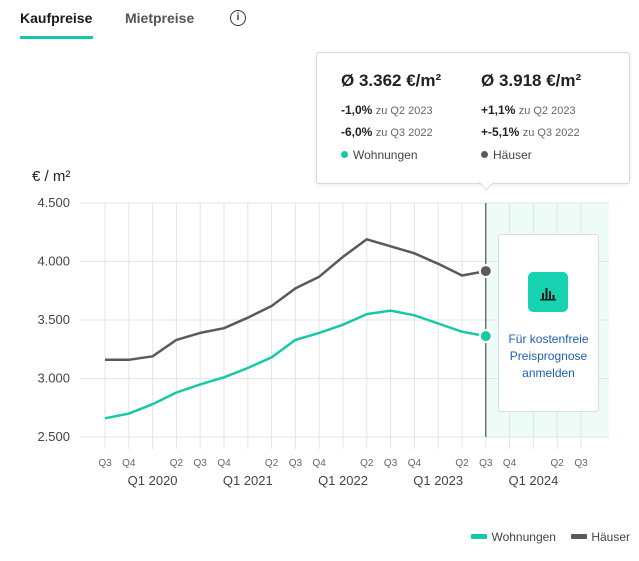 This screenshot has width=639, height=561. I want to click on y-tick-label: 3.000, so click(53, 378).